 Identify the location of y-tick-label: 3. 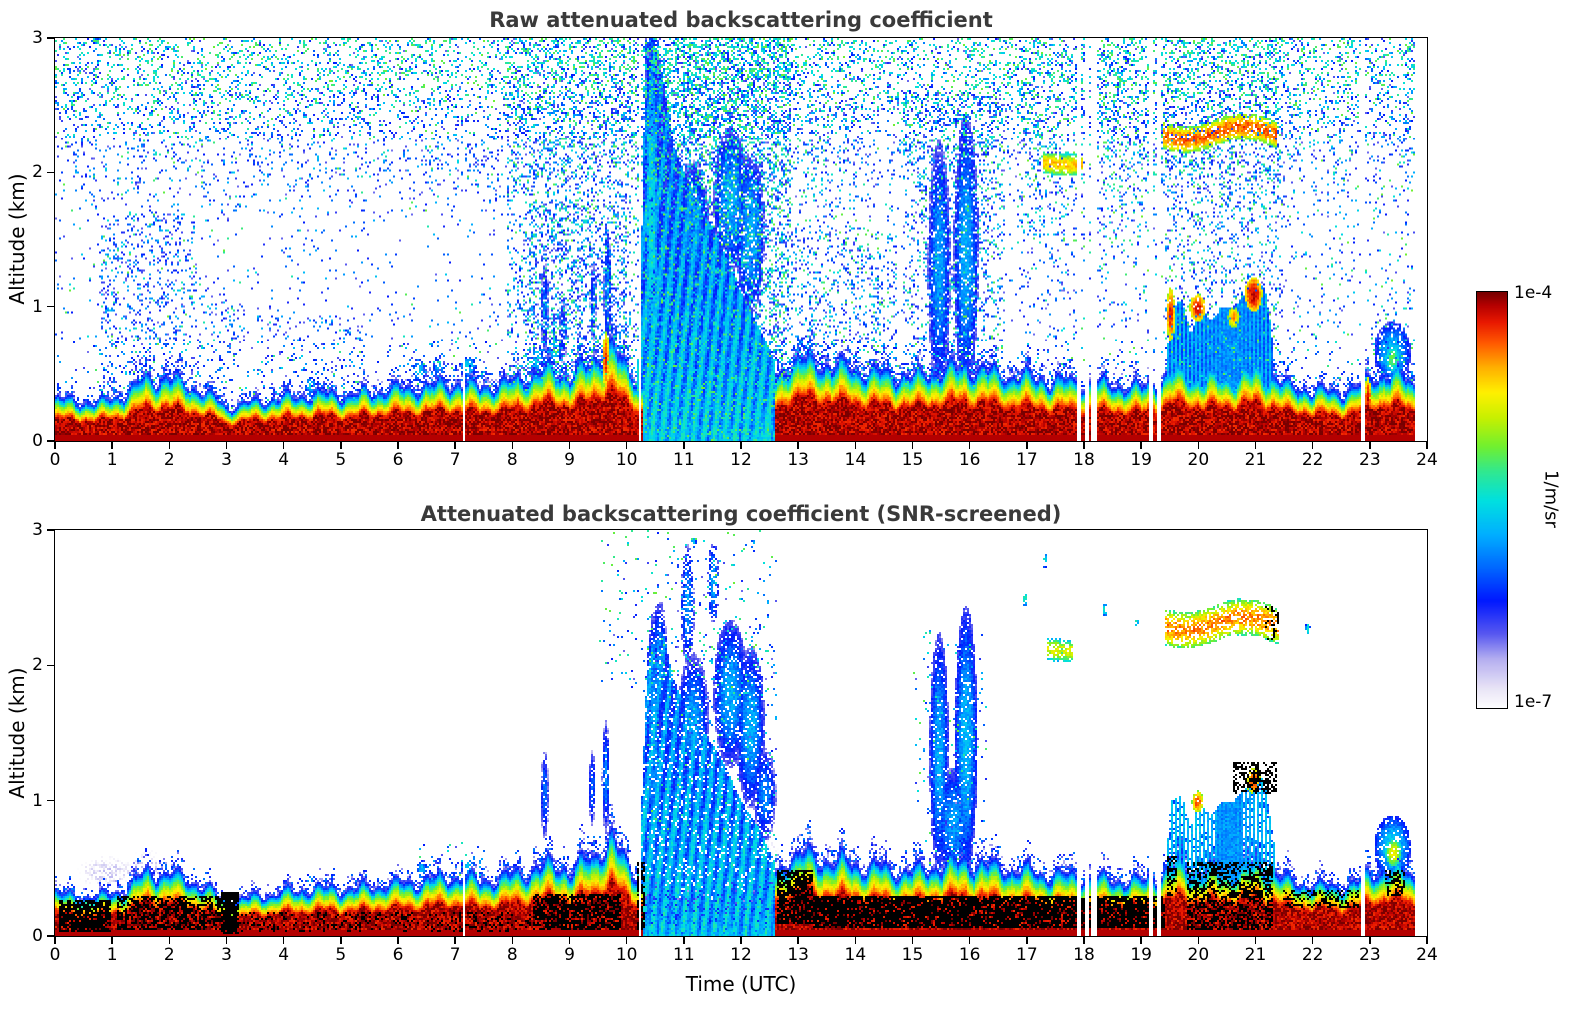
(37, 38).